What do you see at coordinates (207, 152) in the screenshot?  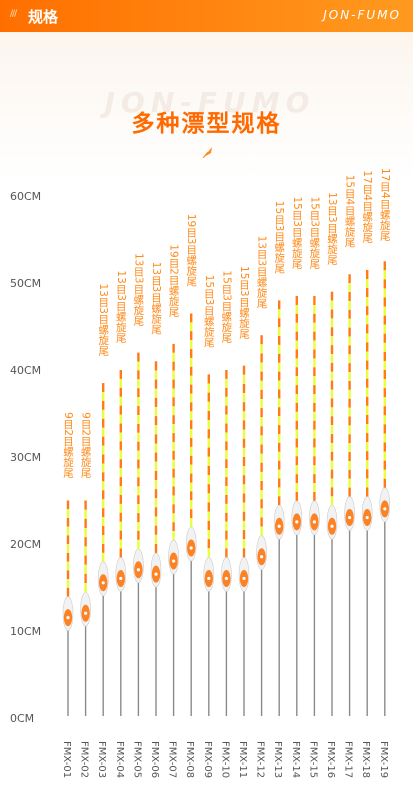 I see `feather-icon` at bounding box center [207, 152].